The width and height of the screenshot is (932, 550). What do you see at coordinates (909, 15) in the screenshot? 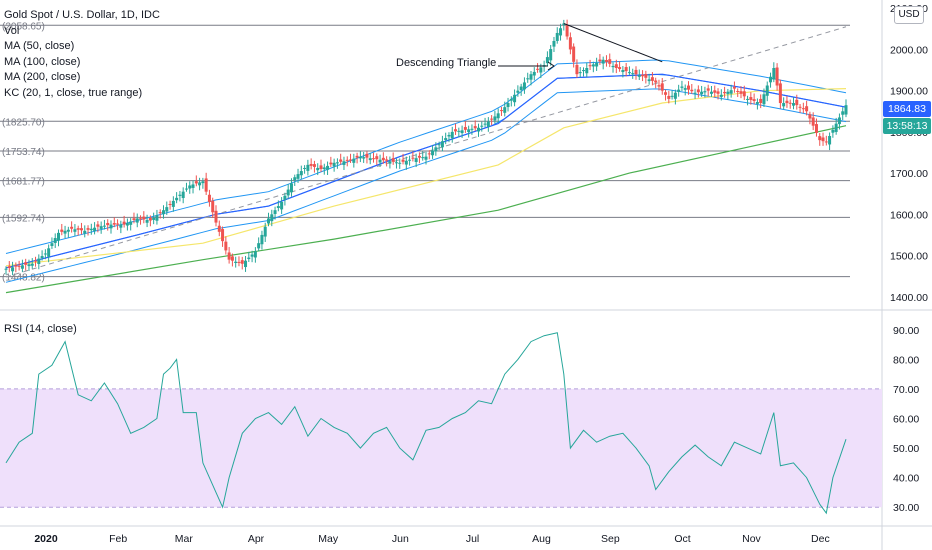
I see `currency-badge: USD` at bounding box center [909, 15].